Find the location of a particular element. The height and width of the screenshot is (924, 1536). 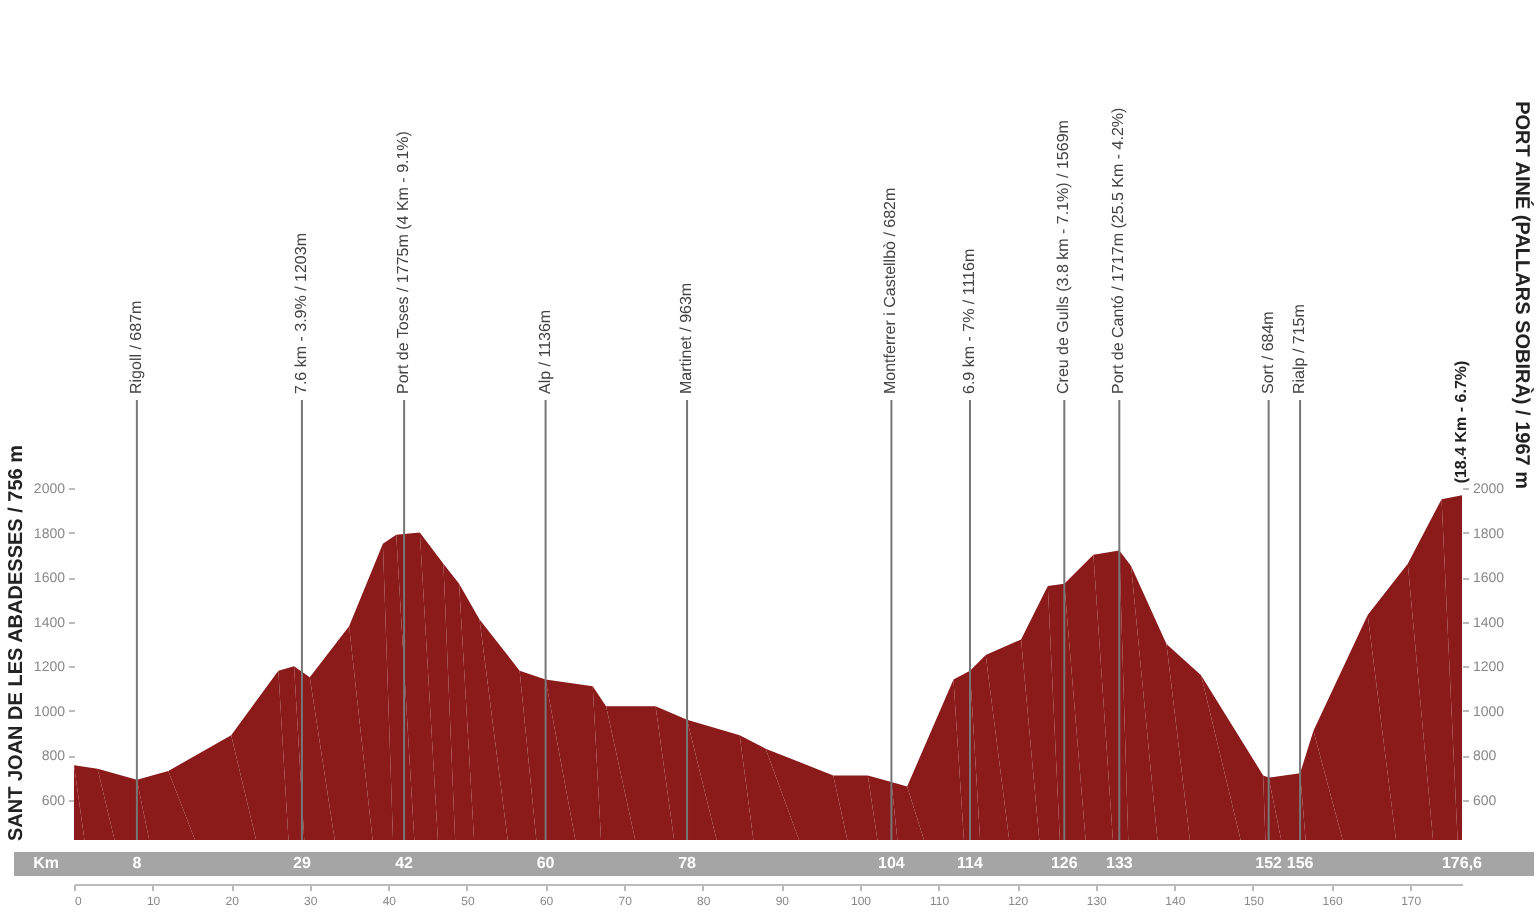

x2-tick-label: 114 is located at coordinates (970, 863).